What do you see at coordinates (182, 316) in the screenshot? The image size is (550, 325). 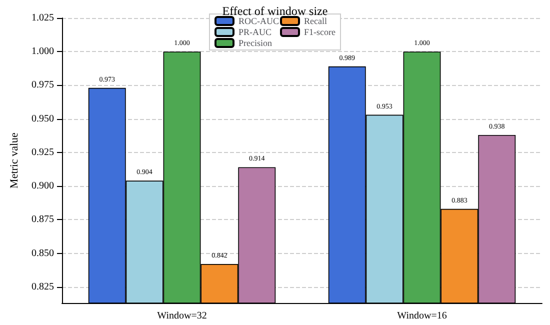 I see `x-tick-label: Window=32` at bounding box center [182, 316].